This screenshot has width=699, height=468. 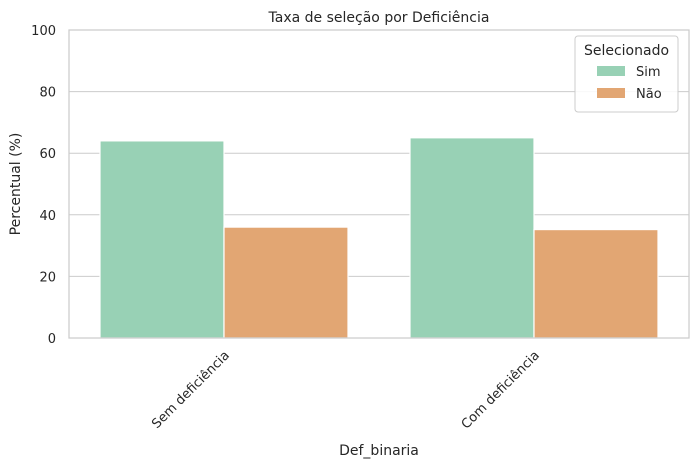 I want to click on bar-não-2, so click(x=596, y=283).